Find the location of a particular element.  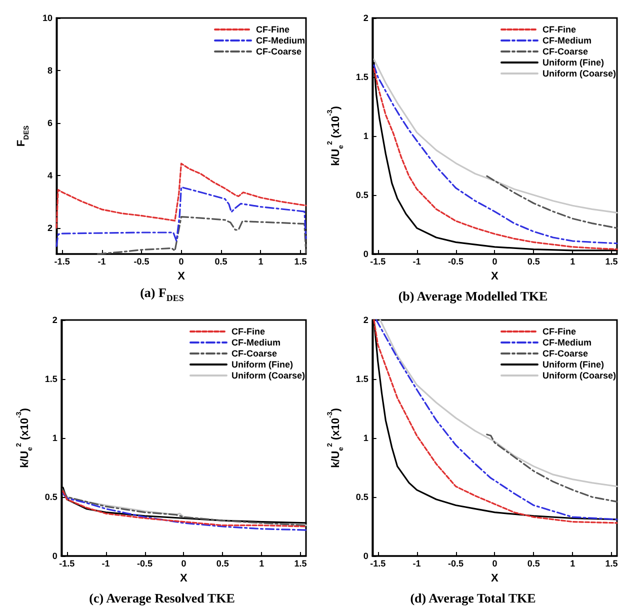

text: (d) Average Total TKE is located at coordinates (473, 598).